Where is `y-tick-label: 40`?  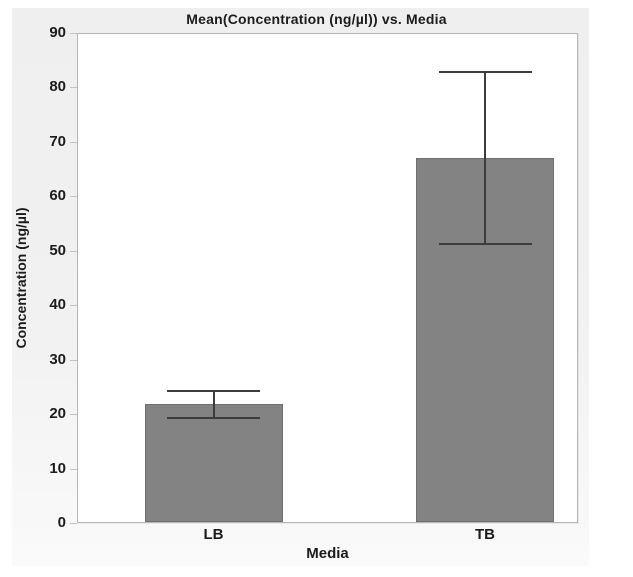
y-tick-label: 40 is located at coordinates (57, 304).